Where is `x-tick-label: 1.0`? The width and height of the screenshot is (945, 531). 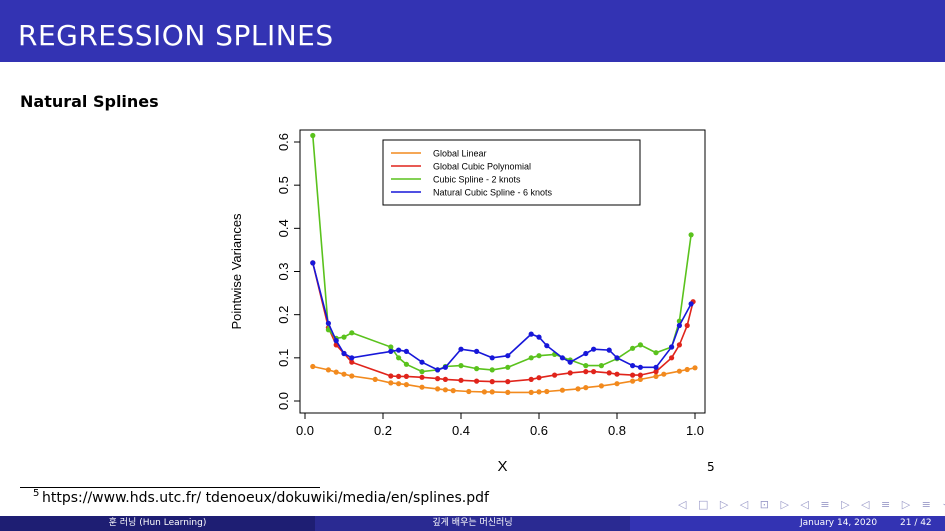 x-tick-label: 1.0 is located at coordinates (695, 430).